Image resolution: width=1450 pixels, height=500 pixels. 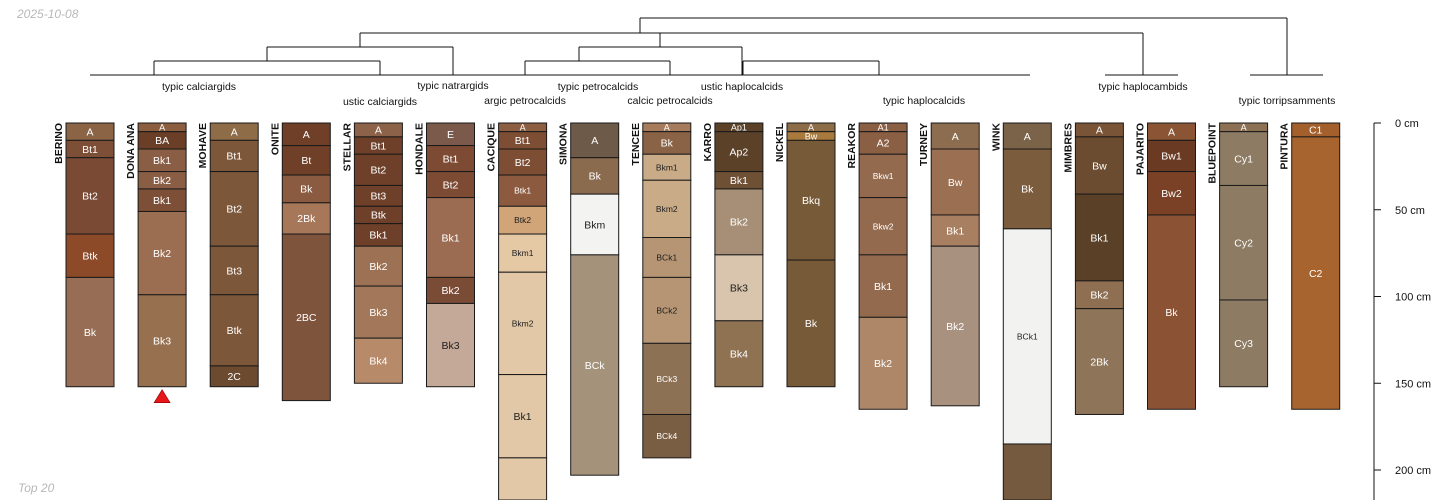 What do you see at coordinates (523, 163) in the screenshot?
I see `horizon-label: Bt2` at bounding box center [523, 163].